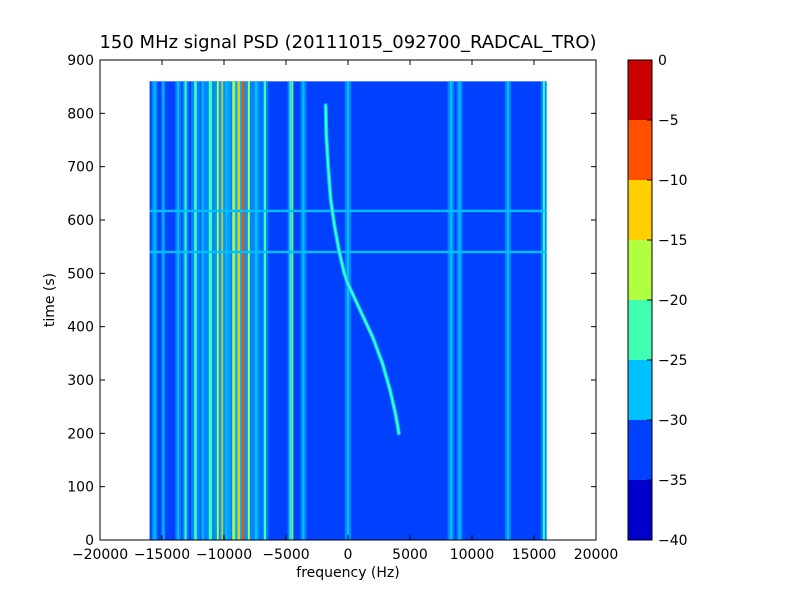 This screenshot has height=600, width=800. Describe the element at coordinates (673, 481) in the screenshot. I see `colorbar-tick-label: −35` at that location.